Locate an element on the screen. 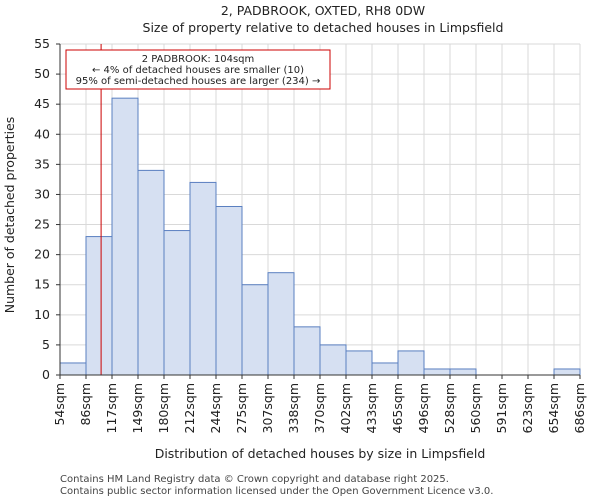 The height and width of the screenshot is (504, 600). x-tick-label: 275sqm is located at coordinates (241, 408).